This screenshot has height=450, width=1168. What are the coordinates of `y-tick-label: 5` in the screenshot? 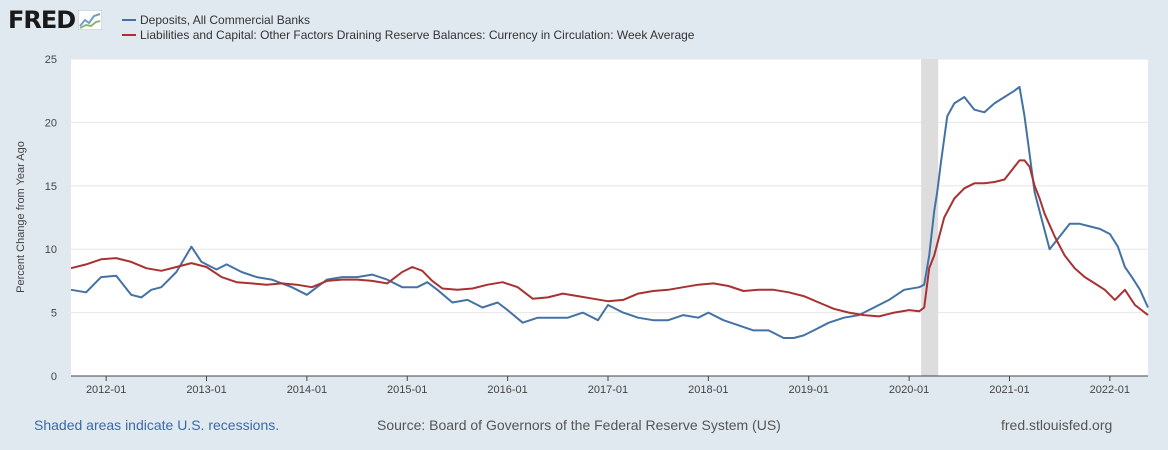 It's located at (54, 314).